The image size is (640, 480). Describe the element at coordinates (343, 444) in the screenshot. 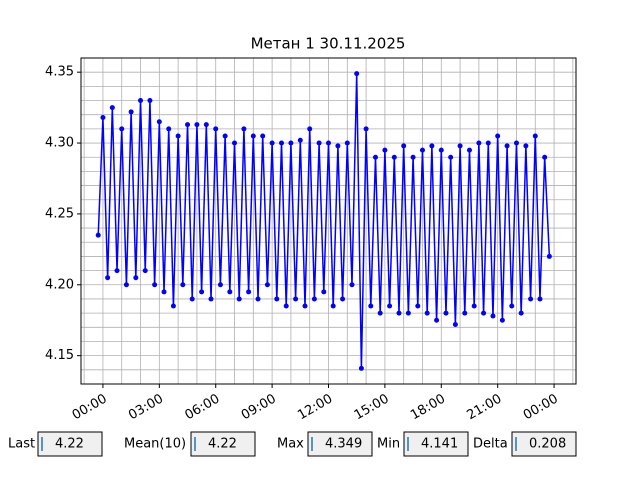

I see `text-box-value: 4.349` at that location.